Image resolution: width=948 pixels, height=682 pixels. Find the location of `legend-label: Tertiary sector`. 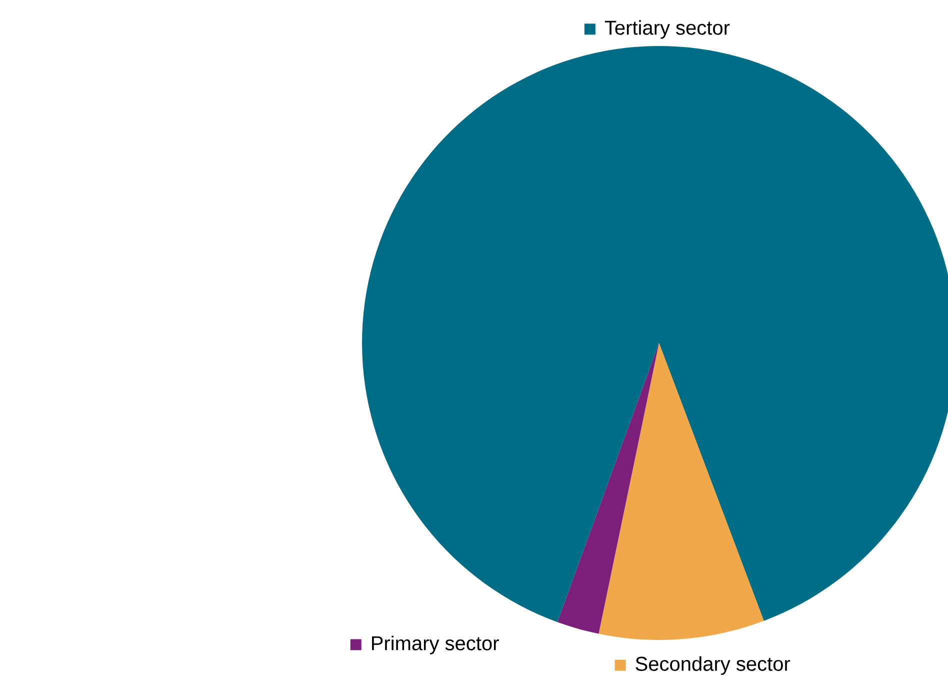

legend-label: Tertiary sector is located at coordinates (667, 29).